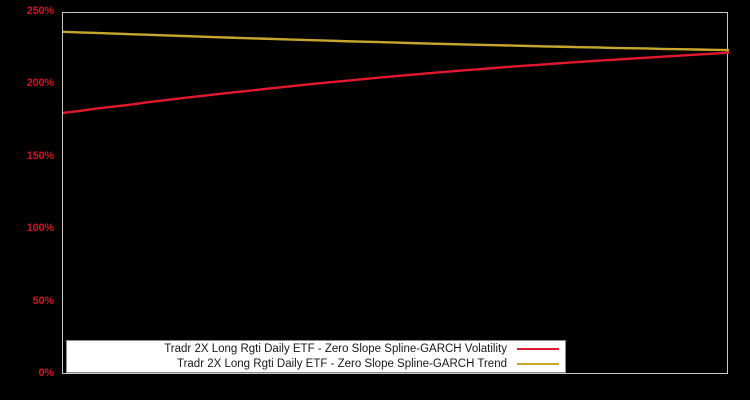 This screenshot has height=400, width=750. Describe the element at coordinates (40, 228) in the screenshot. I see `y-axis-label-100: 100%` at that location.